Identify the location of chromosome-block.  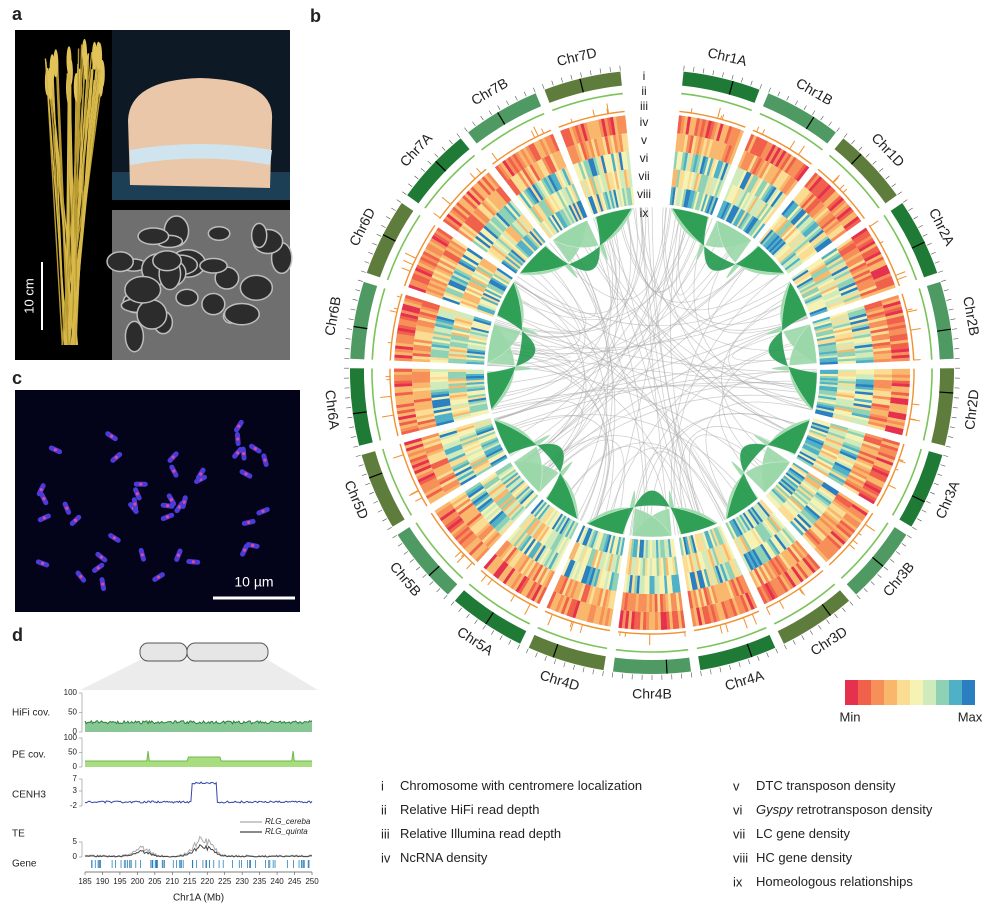
(813, 617).